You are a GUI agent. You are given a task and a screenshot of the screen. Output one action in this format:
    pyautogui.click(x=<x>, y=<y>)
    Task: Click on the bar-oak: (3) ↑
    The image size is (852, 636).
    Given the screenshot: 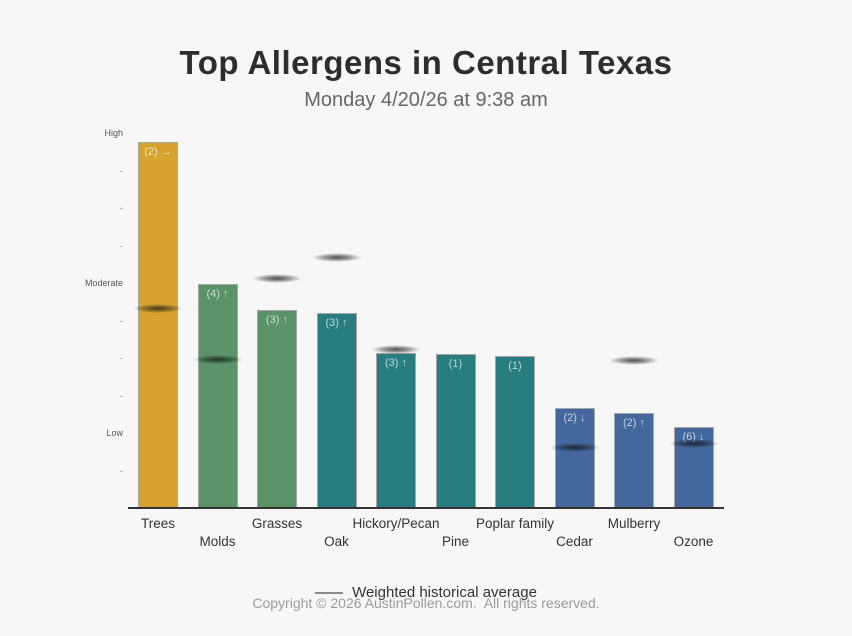 What is the action you would take?
    pyautogui.click(x=336, y=410)
    